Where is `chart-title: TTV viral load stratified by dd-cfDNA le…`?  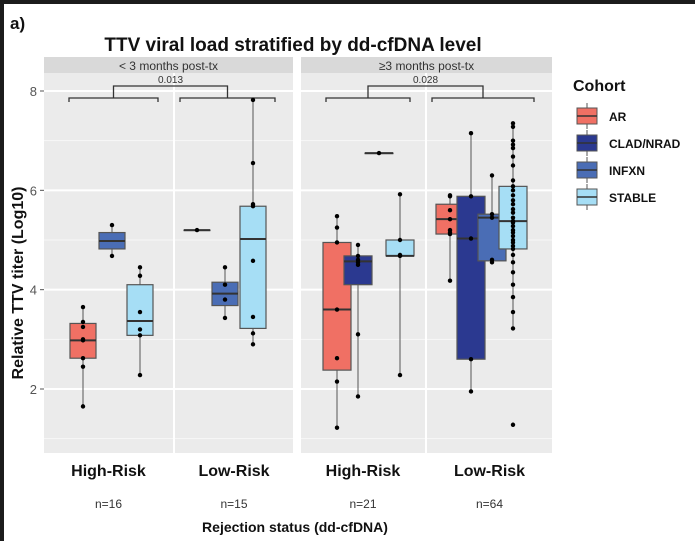 chart-title: TTV viral load stratified by dd-cfDNA le… is located at coordinates (292, 45).